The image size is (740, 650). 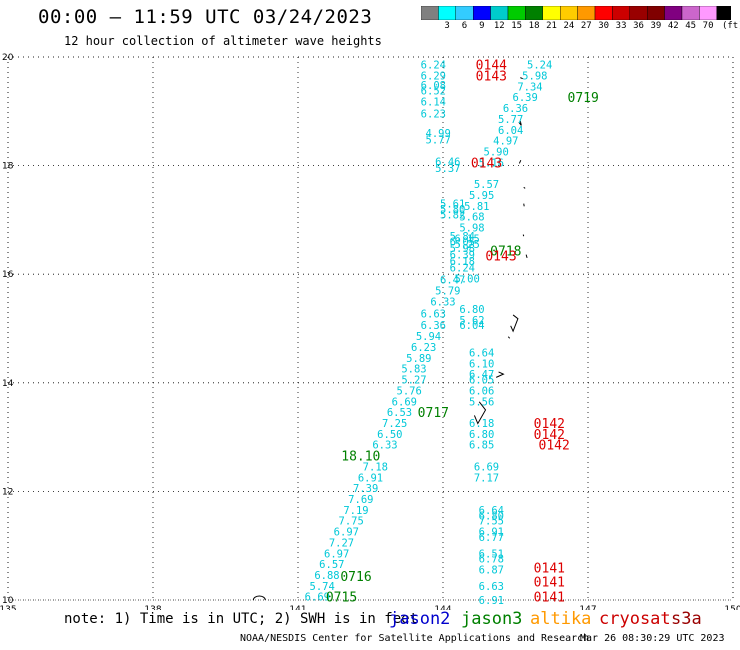 I want to click on swh-point-track-b: 5.56, so click(x=481, y=402).